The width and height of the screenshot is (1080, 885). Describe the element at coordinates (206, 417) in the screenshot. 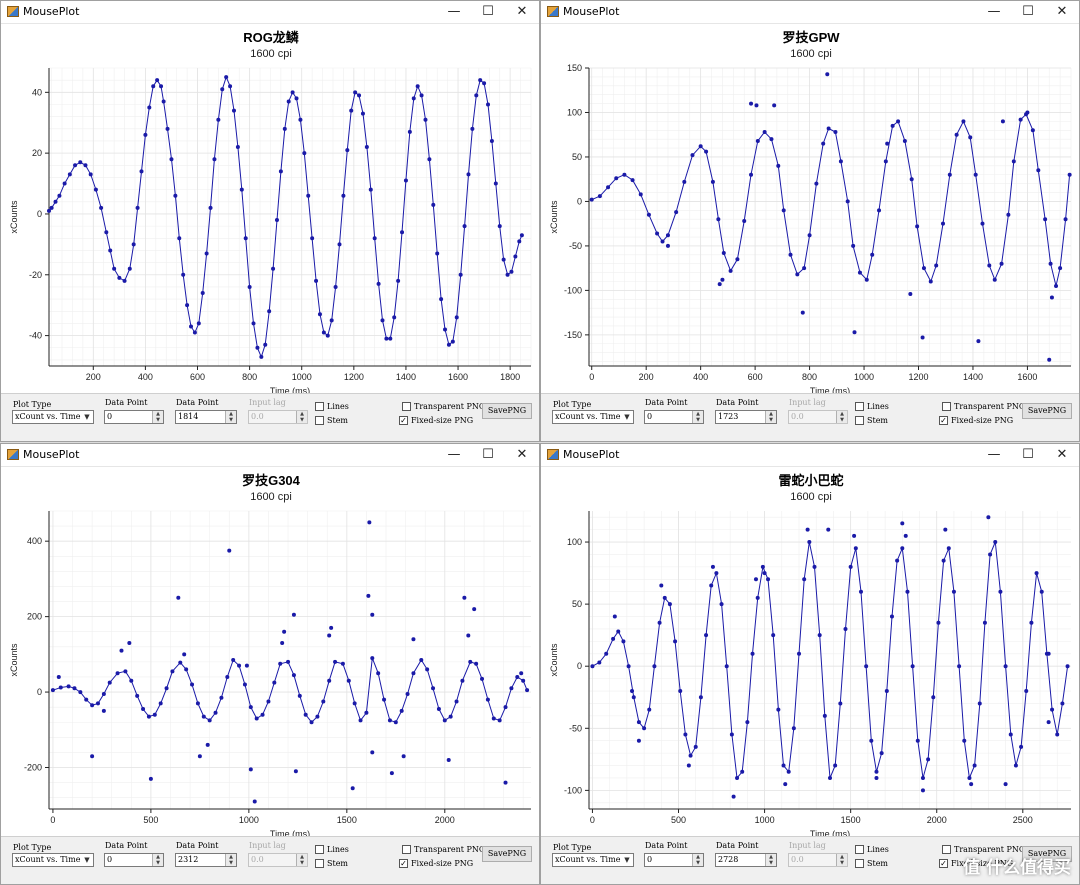

I see `data-point-end-input: 1814 ▲ ▼` at that location.